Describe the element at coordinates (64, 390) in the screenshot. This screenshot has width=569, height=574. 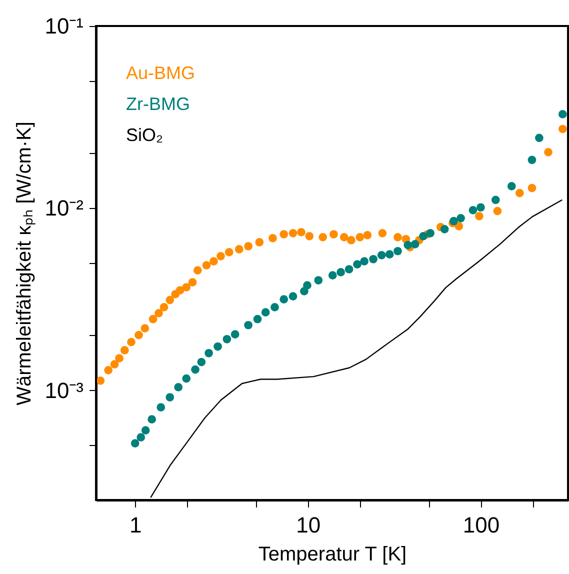
I see `y-tick-label: 10⁻³` at that location.